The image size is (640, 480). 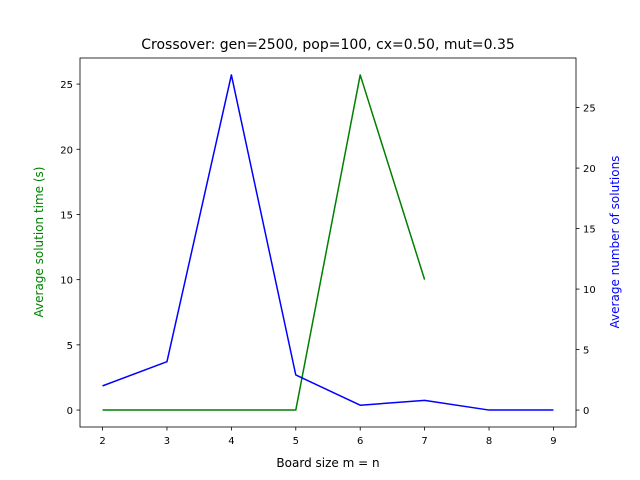 What do you see at coordinates (66, 281) in the screenshot?
I see `y-left-tick-label: 10` at bounding box center [66, 281].